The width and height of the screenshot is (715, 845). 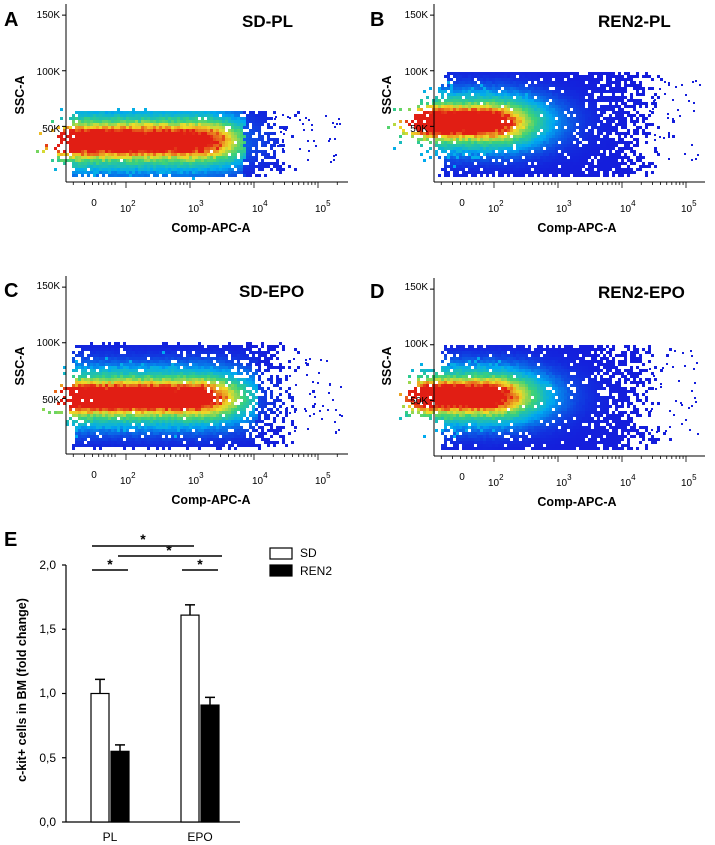 I want to click on density-plot-a, so click(x=188, y=144).